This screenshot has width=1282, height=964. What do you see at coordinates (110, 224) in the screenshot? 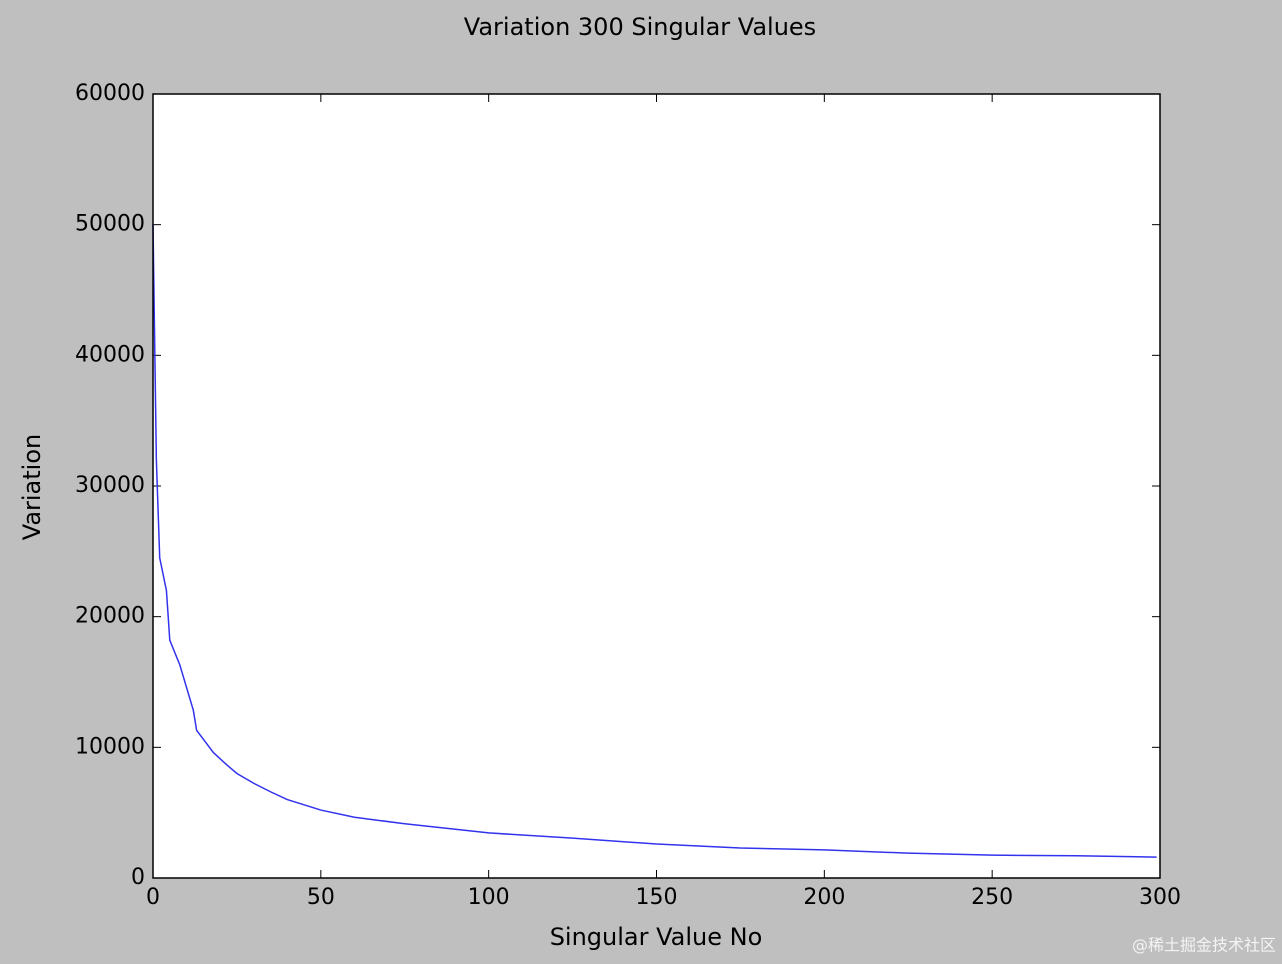
I see `y-tick-label: 50000` at bounding box center [110, 224].